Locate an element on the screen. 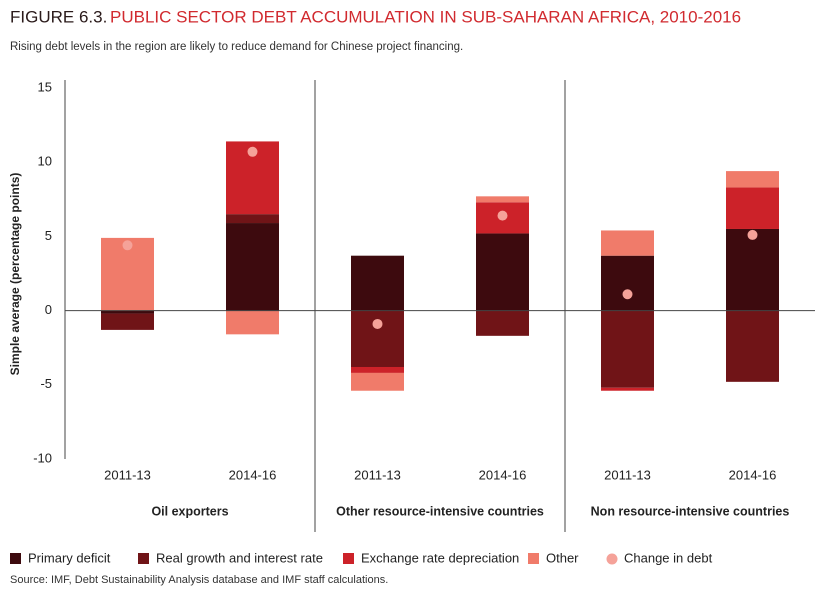 This screenshot has width=832, height=601. group-label: Non resource-intensive countries is located at coordinates (690, 511).